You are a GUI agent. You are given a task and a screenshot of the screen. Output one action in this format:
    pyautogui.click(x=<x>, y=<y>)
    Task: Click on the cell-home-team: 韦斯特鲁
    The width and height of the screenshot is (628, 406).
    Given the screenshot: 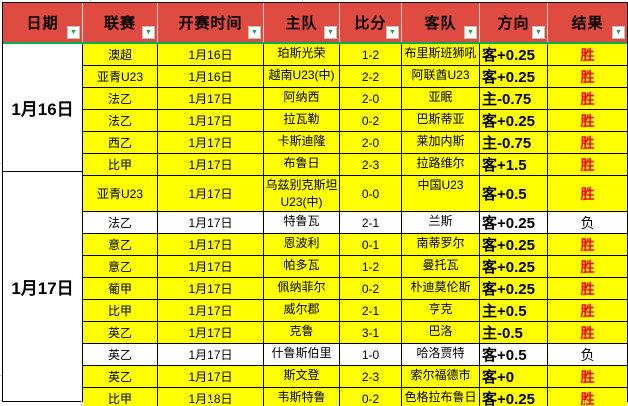 What is the action you would take?
    pyautogui.click(x=302, y=397)
    